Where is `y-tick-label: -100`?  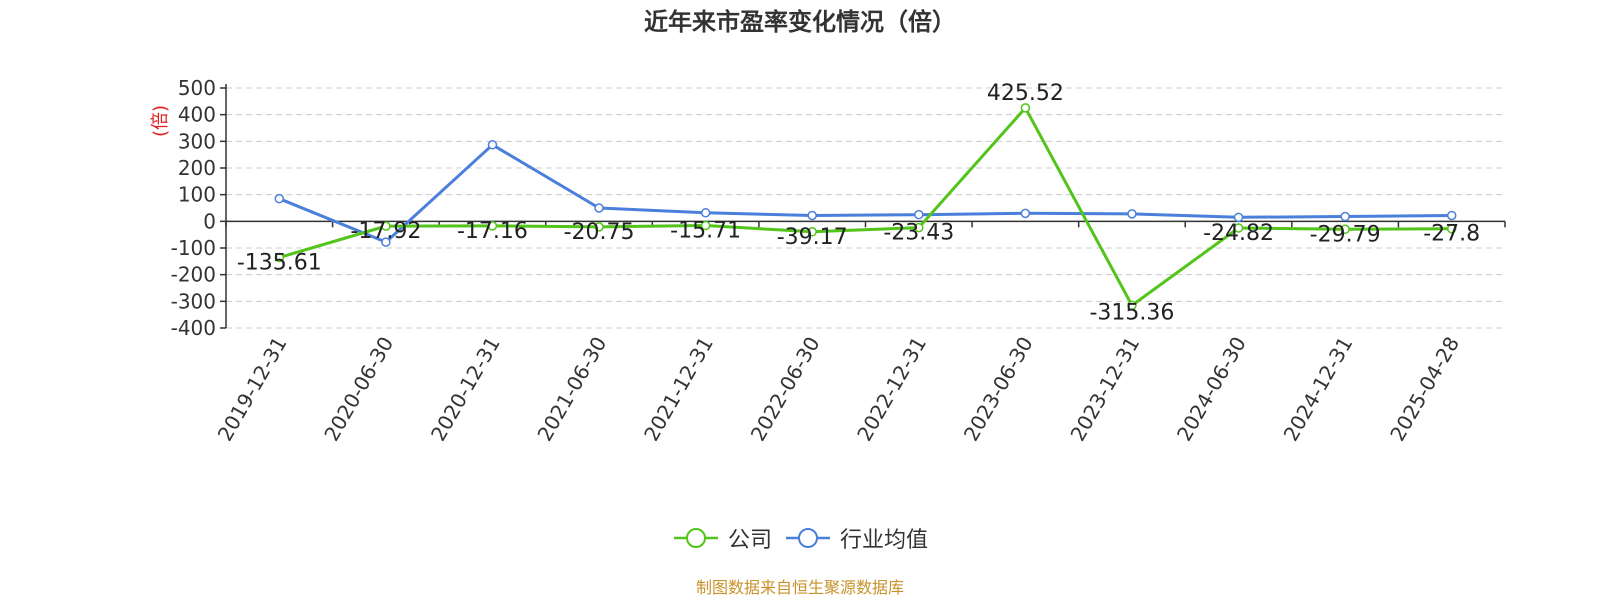
y-tick-label: -100 is located at coordinates (193, 248).